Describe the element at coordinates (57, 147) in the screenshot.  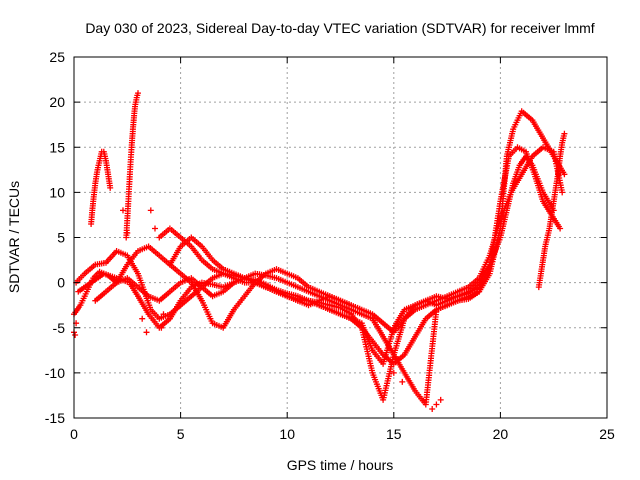
I see `y-tick-label: 15` at that location.